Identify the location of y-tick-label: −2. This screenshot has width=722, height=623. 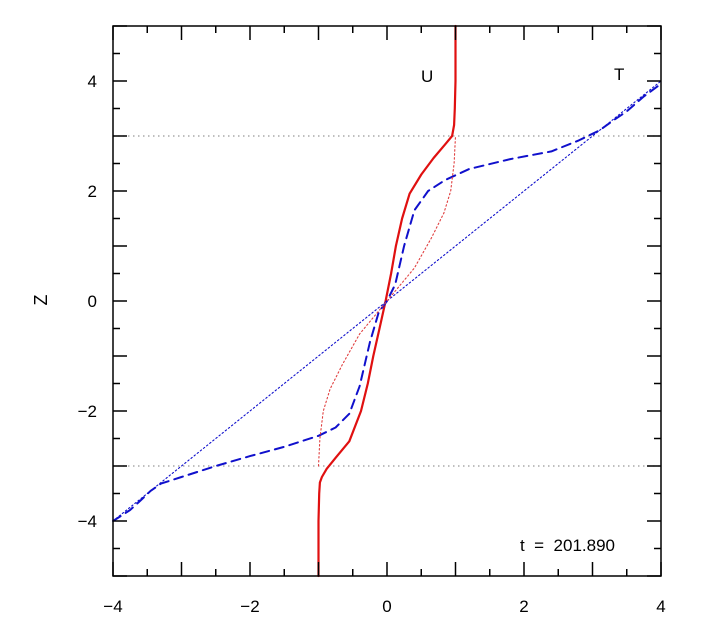
(87, 411).